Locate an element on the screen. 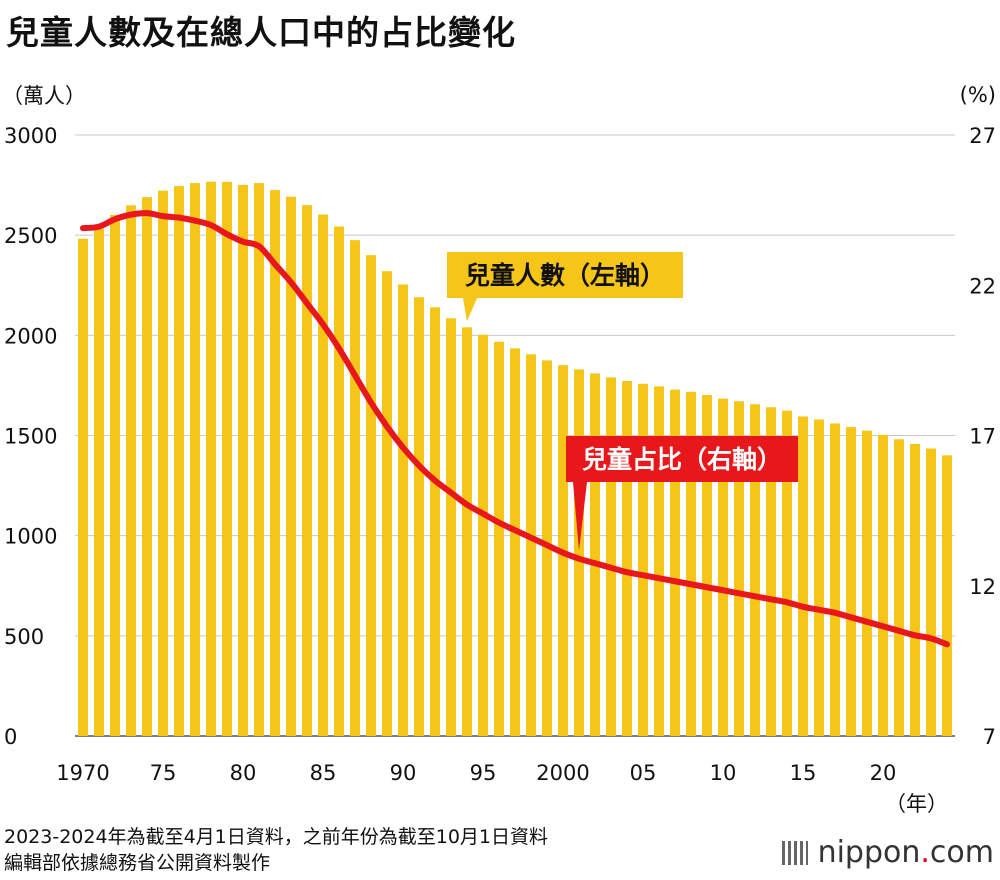 Image resolution: width=1000 pixels, height=880 pixels. right-axis-ticks: 7 12 17 22 27 is located at coordinates (982, 436).